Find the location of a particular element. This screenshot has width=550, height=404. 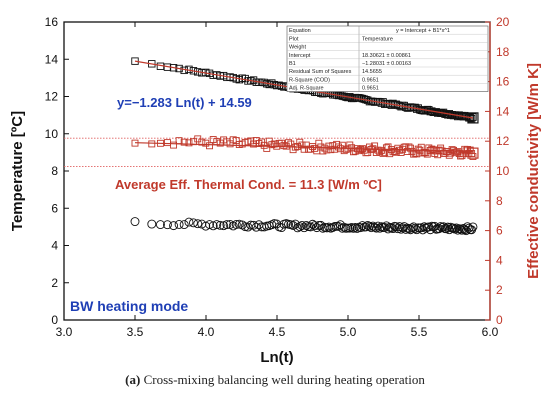

y-left-tick-label: 12 is located at coordinates (52, 97).